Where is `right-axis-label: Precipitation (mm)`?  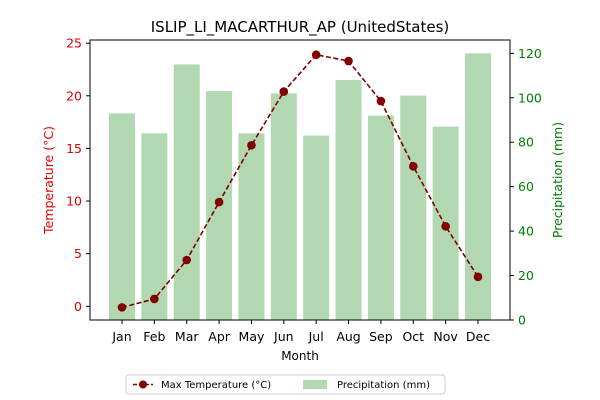
right-axis-label: Precipitation (mm) is located at coordinates (557, 180).